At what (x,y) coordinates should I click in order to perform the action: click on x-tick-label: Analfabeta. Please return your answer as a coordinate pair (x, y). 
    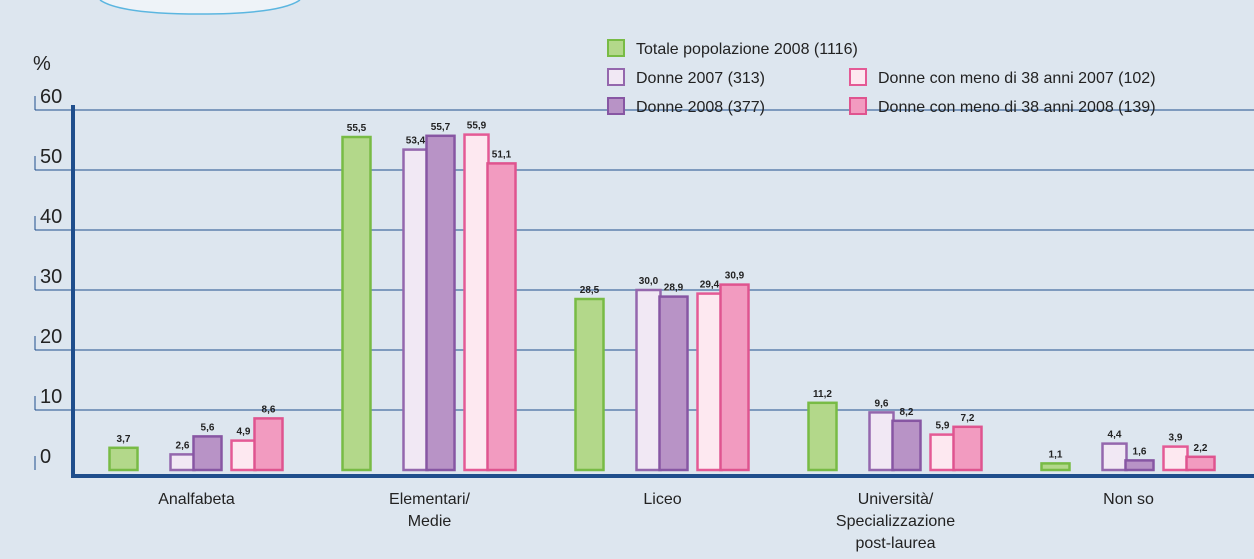
    Looking at the image, I should click on (196, 499).